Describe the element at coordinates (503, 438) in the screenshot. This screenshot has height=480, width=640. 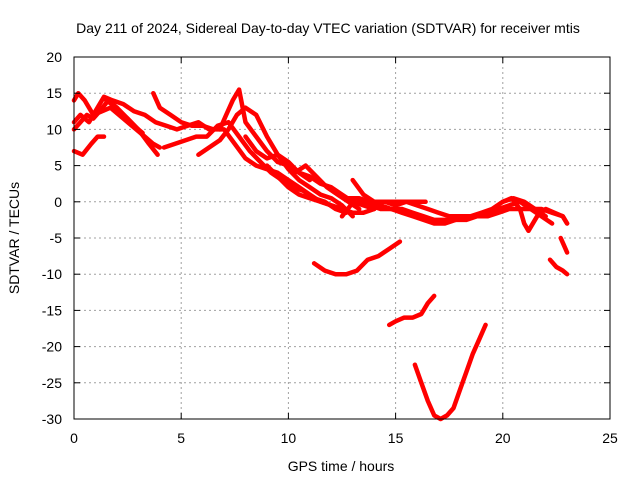
I see `x-tick-label: 20` at that location.